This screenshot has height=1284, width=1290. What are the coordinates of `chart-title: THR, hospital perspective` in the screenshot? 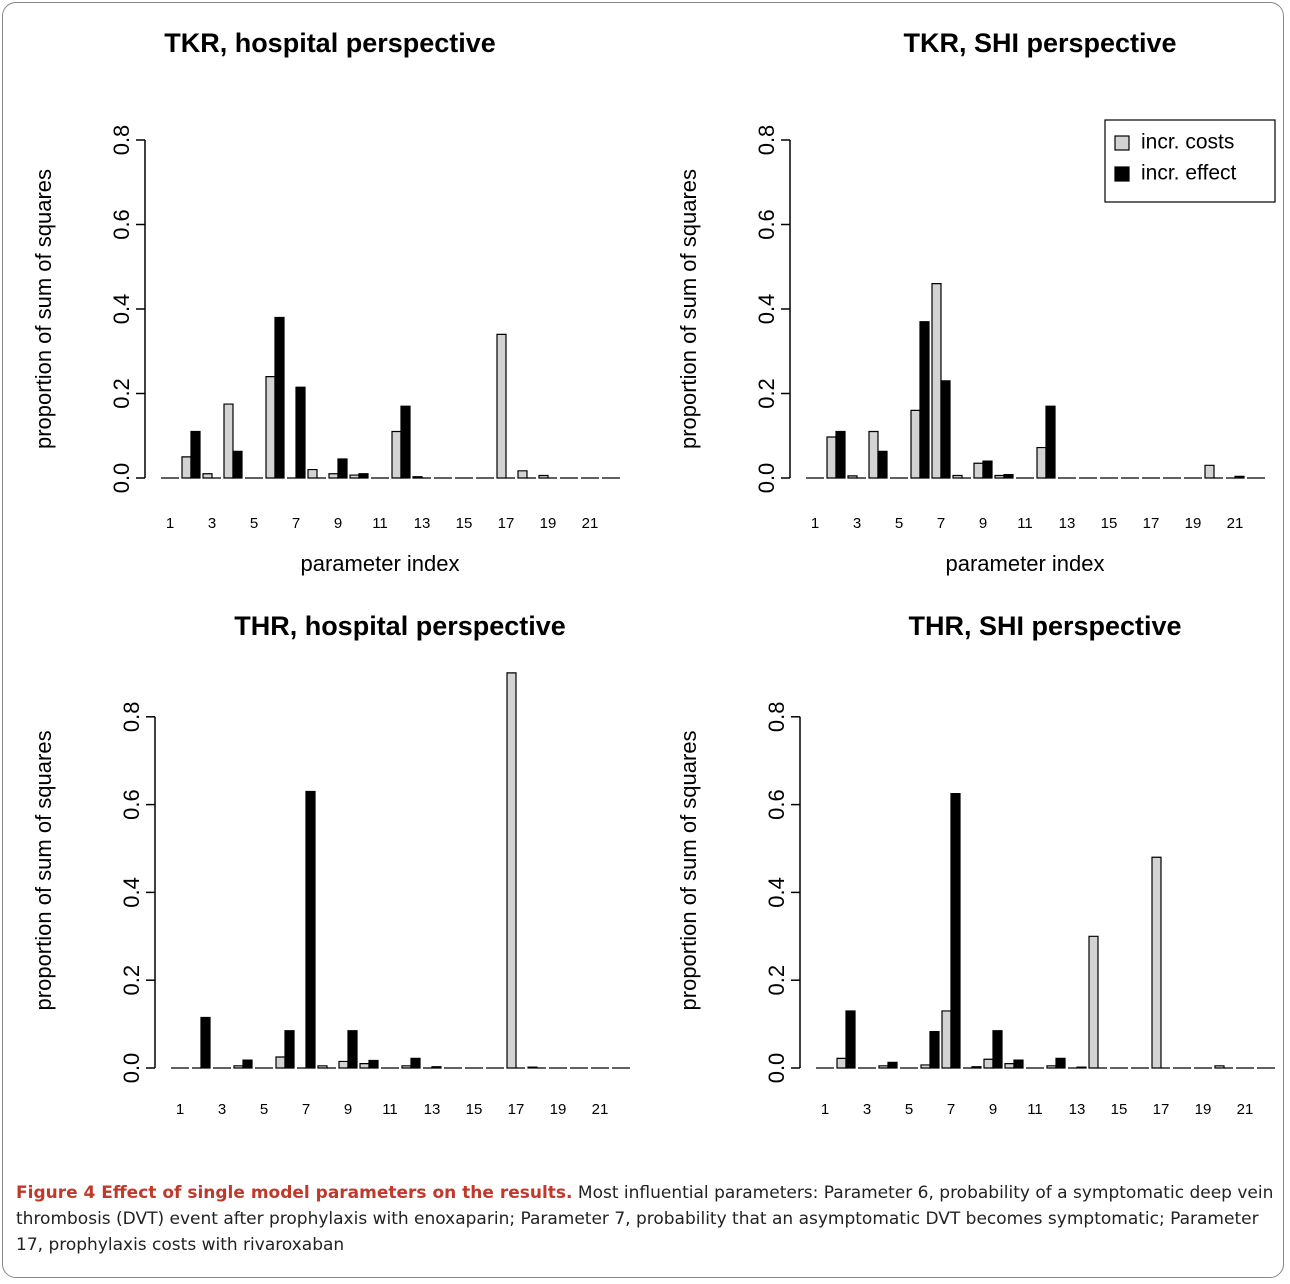 It's located at (400, 626).